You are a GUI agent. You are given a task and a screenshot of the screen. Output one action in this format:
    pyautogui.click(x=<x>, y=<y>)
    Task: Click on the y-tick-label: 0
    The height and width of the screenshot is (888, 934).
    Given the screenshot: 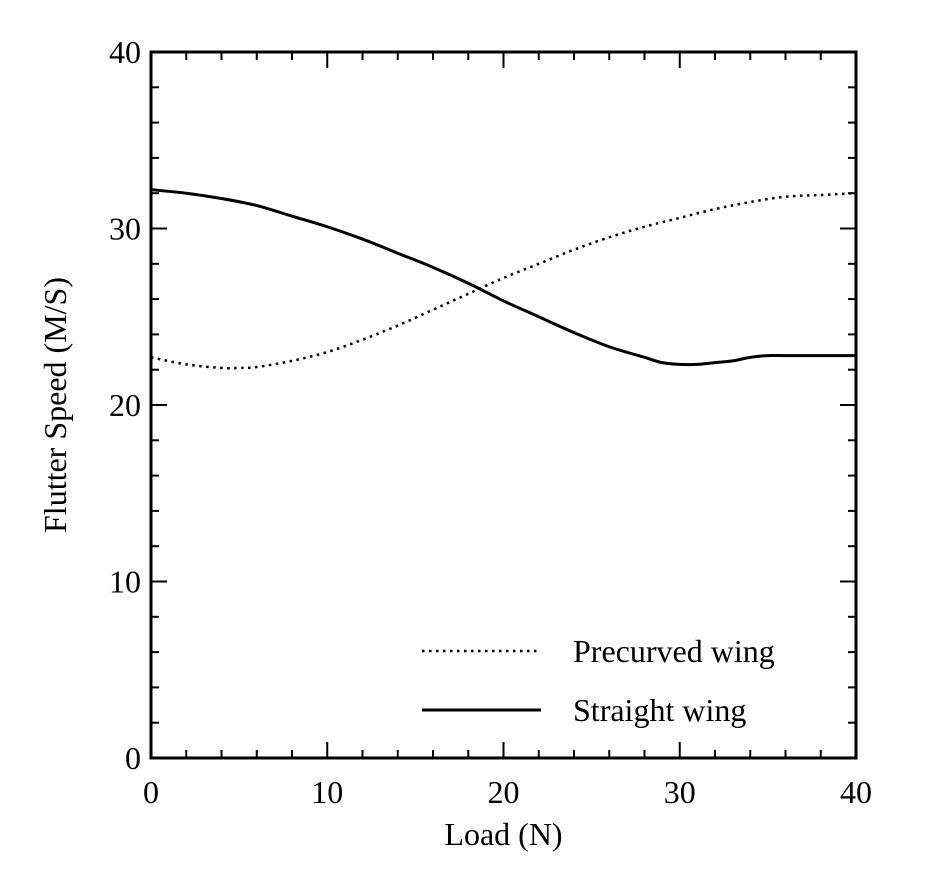 What is the action you would take?
    pyautogui.click(x=133, y=758)
    